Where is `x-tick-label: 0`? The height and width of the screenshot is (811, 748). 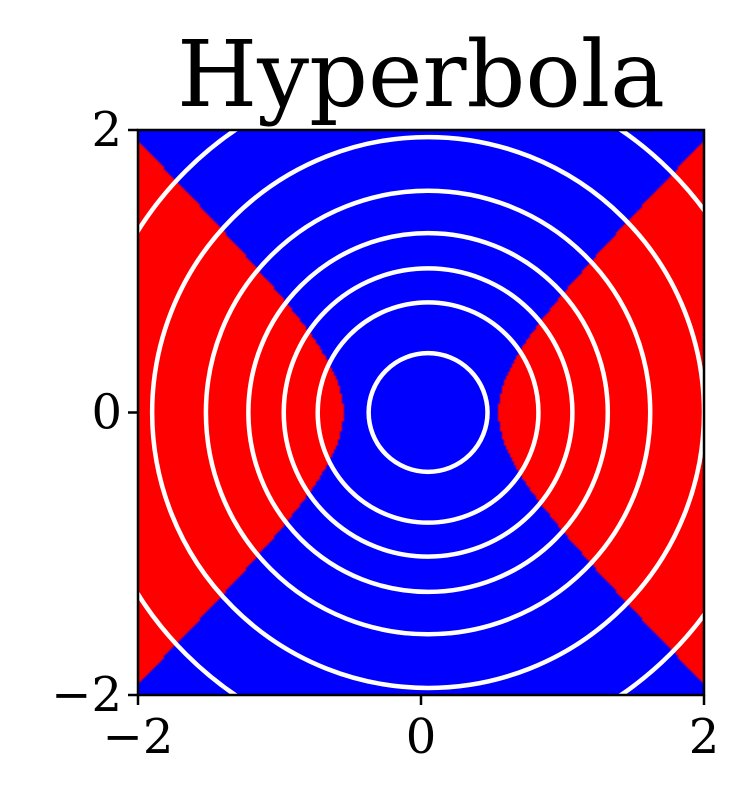
x-tick-label: 0 is located at coordinates (421, 737).